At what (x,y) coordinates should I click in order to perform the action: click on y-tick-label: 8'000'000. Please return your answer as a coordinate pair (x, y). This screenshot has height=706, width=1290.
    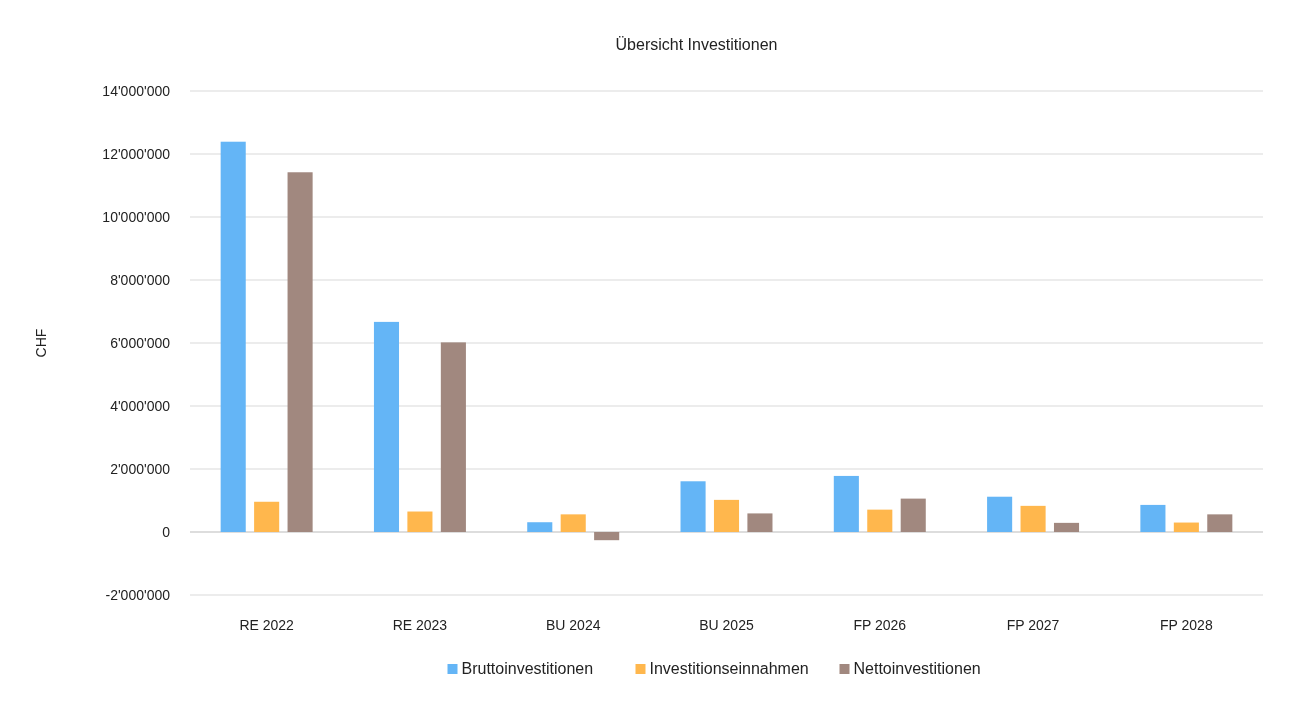
    Looking at the image, I should click on (140, 280).